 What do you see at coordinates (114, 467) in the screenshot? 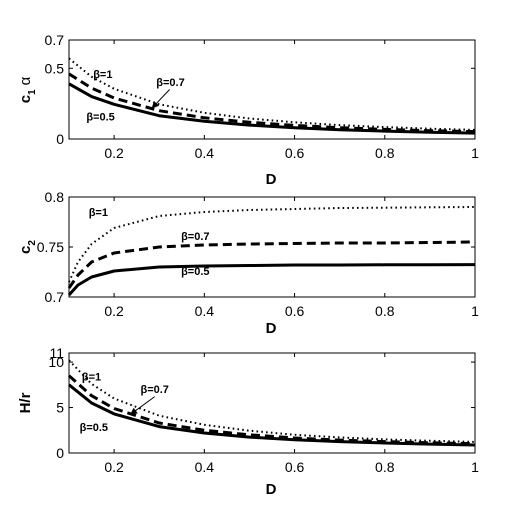
I see `panel3-xtick-label: 0.2` at bounding box center [114, 467].